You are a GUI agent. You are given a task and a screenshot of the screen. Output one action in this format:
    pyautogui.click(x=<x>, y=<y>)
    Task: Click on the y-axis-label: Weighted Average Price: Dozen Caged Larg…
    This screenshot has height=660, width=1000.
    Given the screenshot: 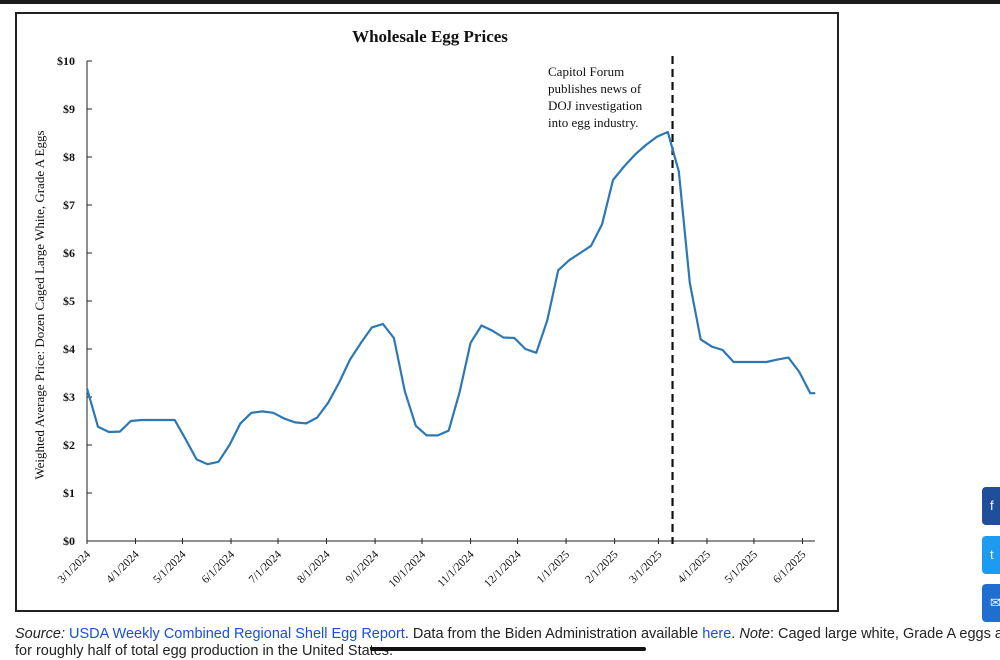 What is the action you would take?
    pyautogui.click(x=39, y=304)
    